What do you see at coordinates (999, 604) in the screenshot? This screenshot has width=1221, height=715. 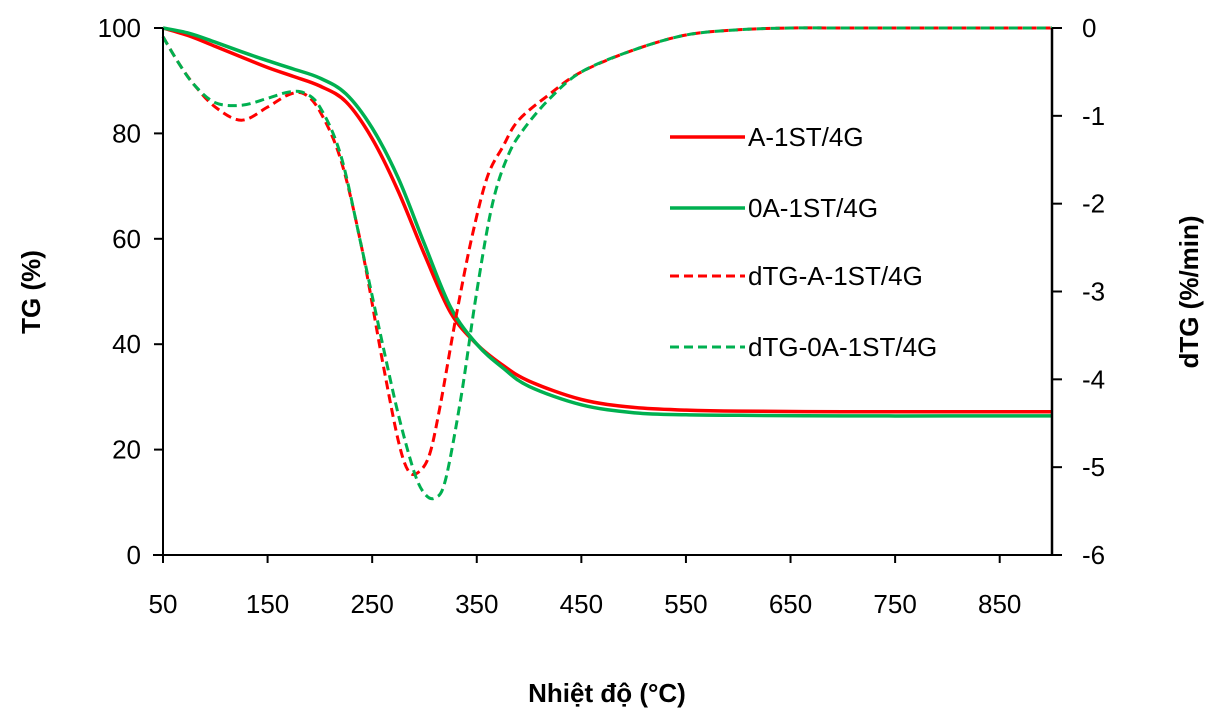 I see `x-tick-label: 850` at bounding box center [999, 604].